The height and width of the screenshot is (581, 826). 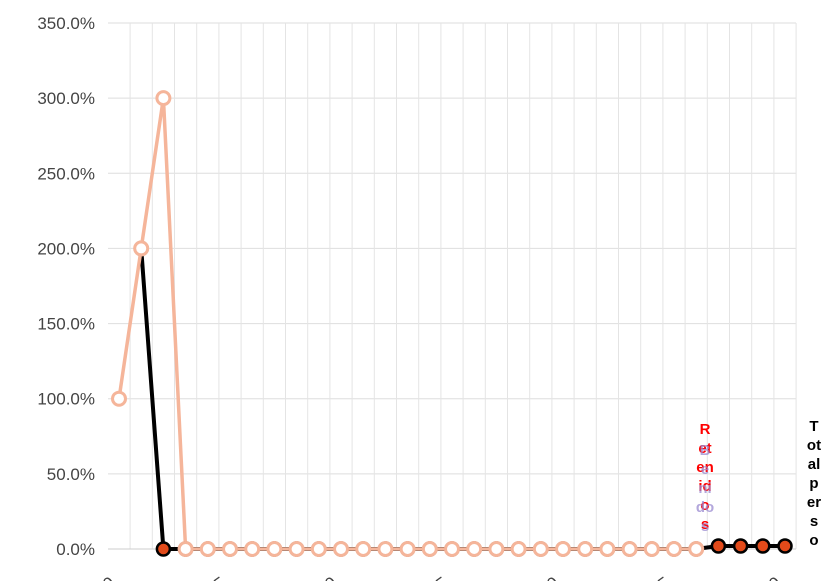 I want to click on y-tick-label: 150.0%, so click(x=66, y=324).